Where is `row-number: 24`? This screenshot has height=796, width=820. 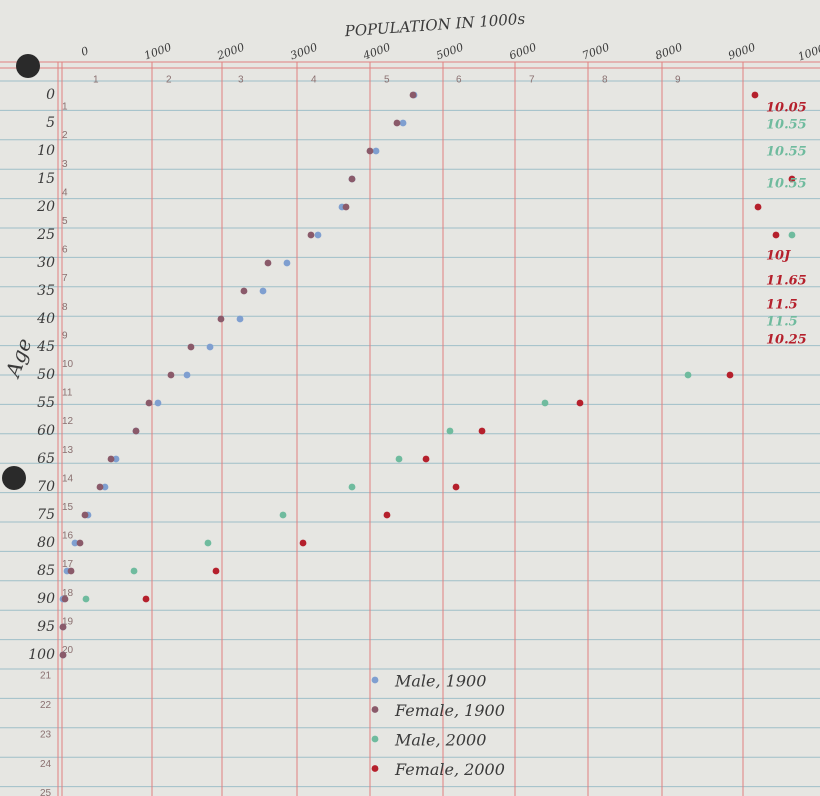 row-number: 24 is located at coordinates (46, 764).